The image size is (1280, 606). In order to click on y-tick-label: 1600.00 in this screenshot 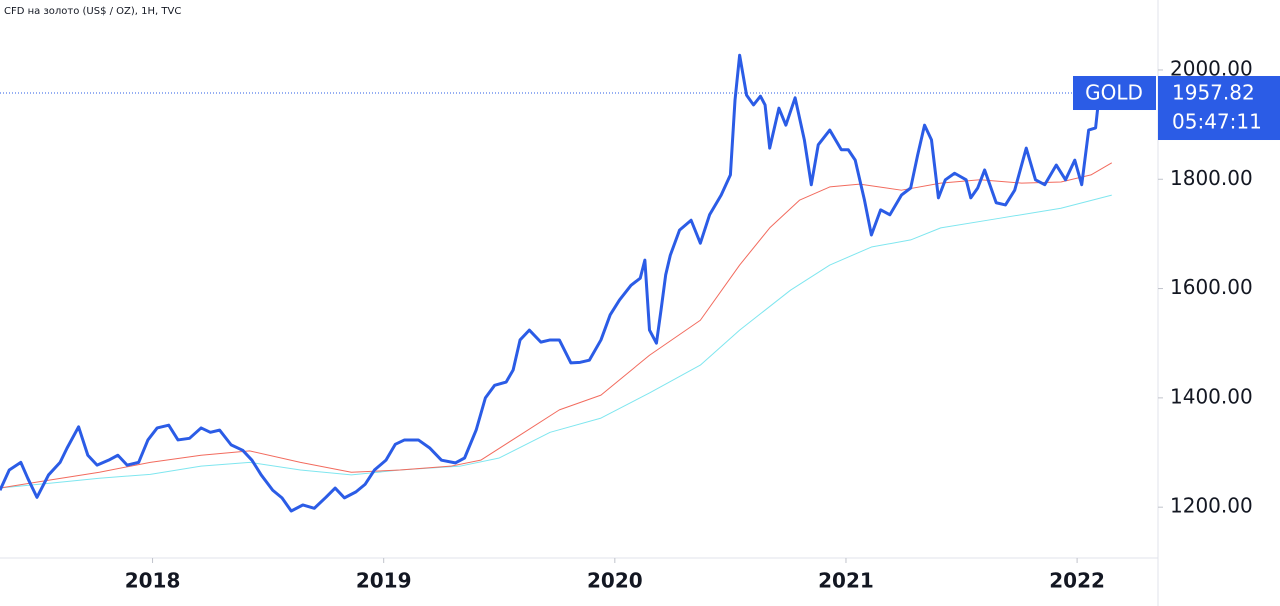, I will do `click(1211, 287)`.